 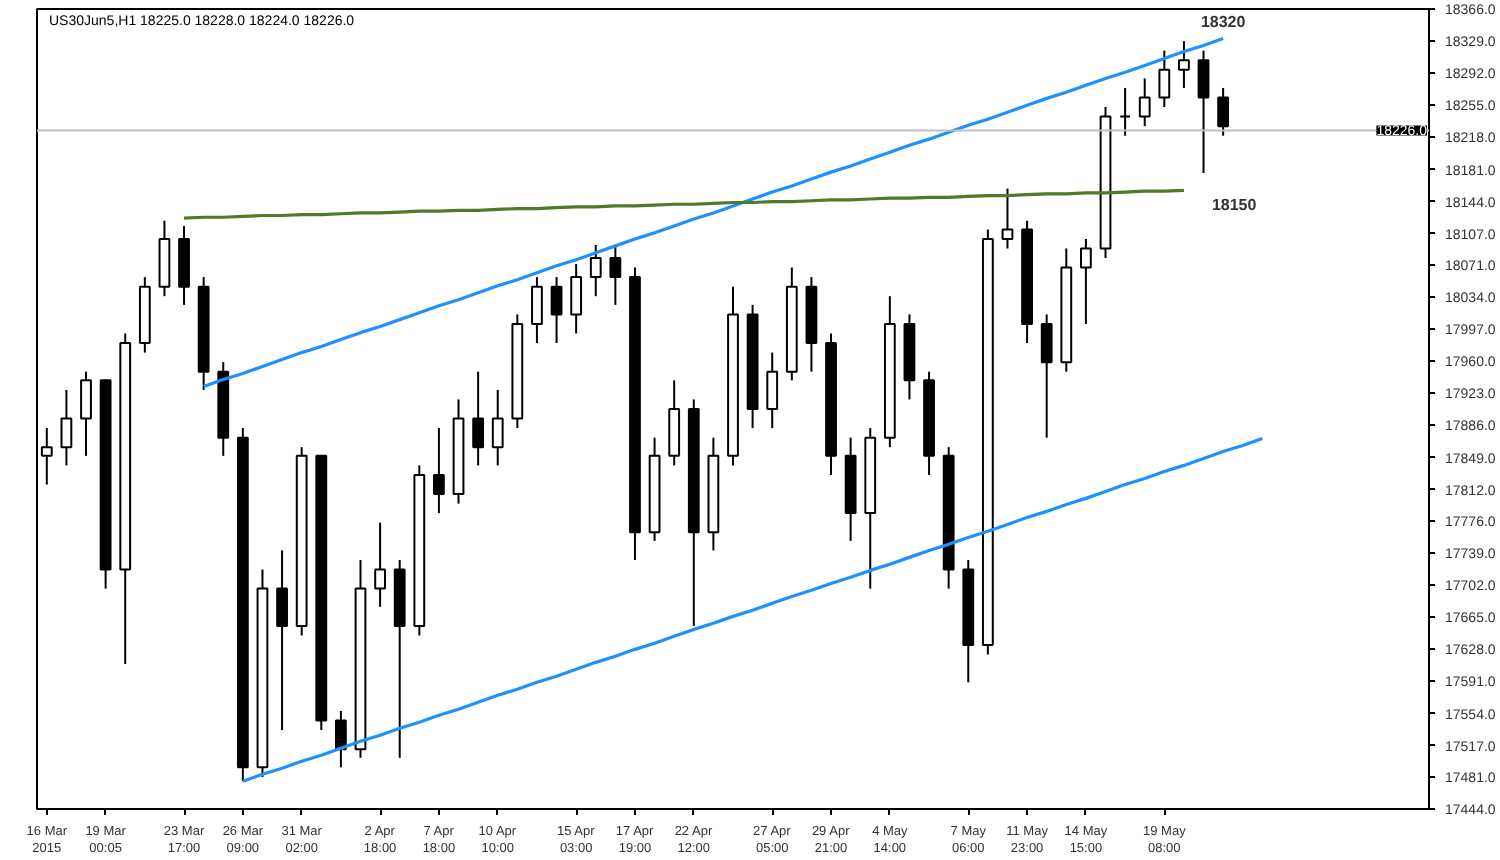 I want to click on line-series, so click(x=684, y=204).